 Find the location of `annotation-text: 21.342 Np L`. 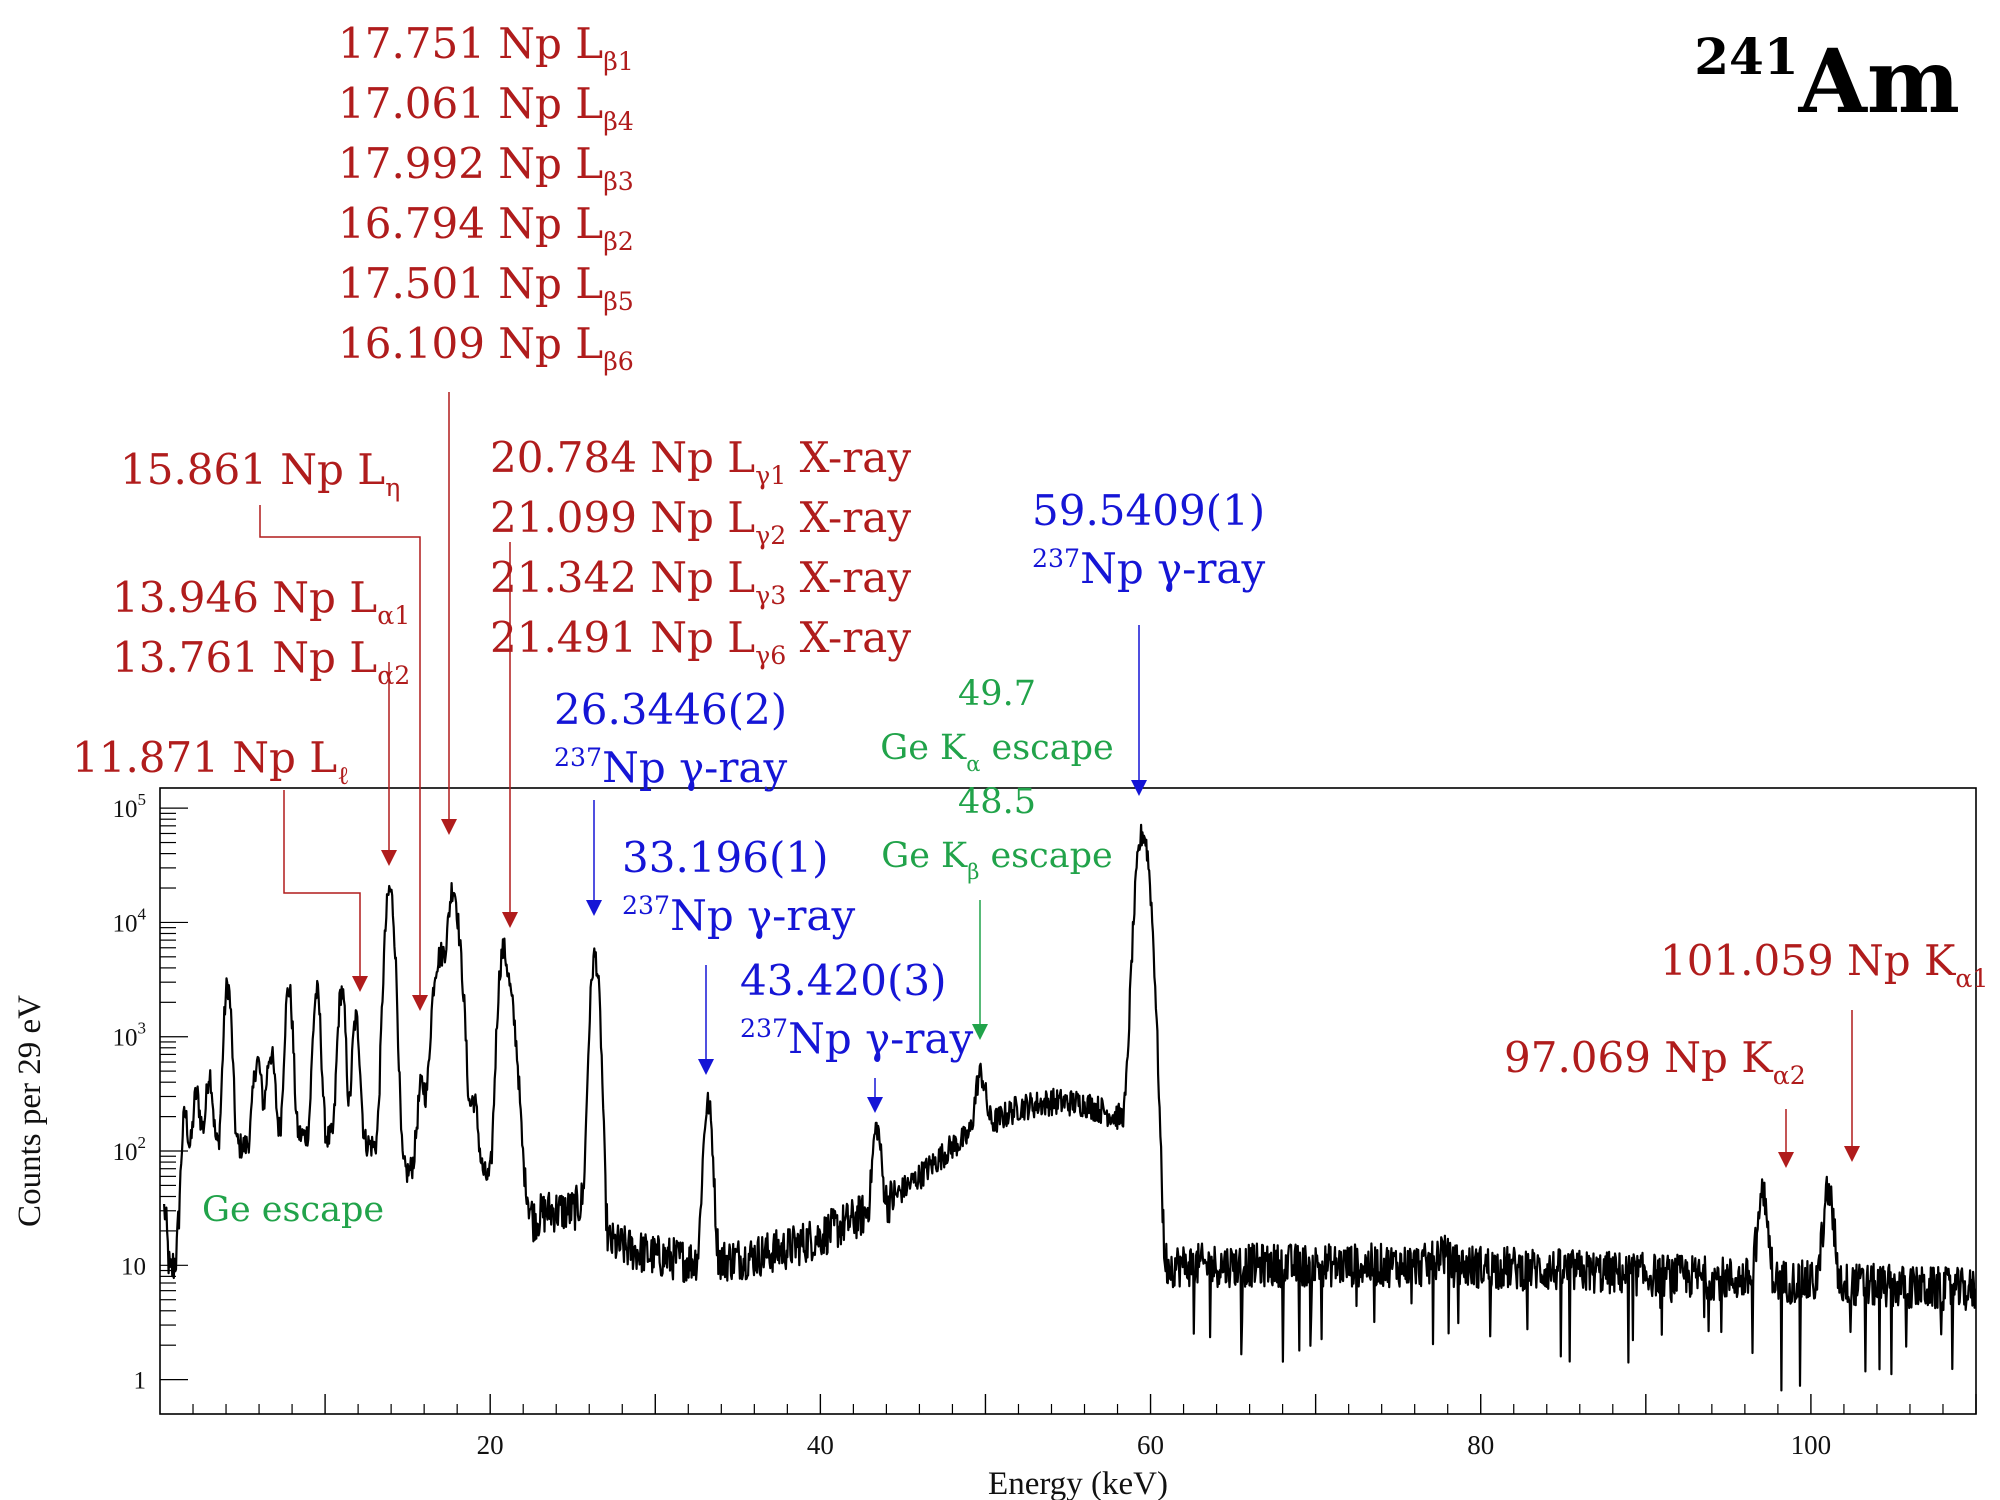

annotation-text: 21.342 Np L is located at coordinates (622, 577).